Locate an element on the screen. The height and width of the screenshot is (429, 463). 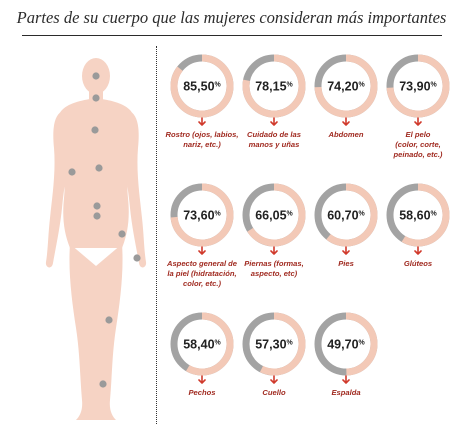
donut-category-label: peinado, etc.) is located at coordinates (418, 154).